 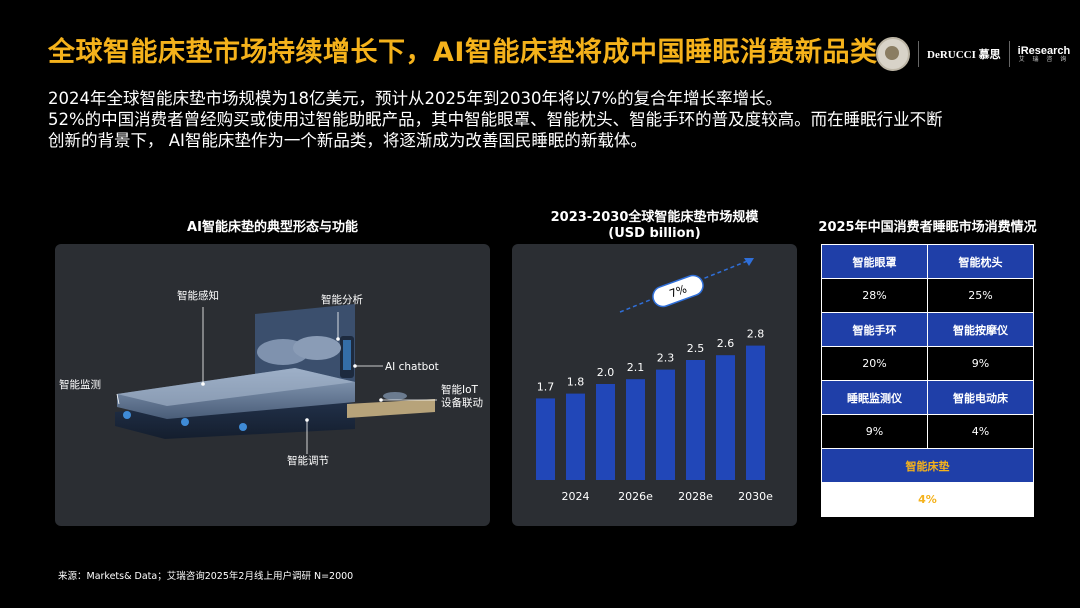 What do you see at coordinates (459, 390) in the screenshot?
I see `label-smart-iot-line1: 智能IoT` at bounding box center [459, 390].